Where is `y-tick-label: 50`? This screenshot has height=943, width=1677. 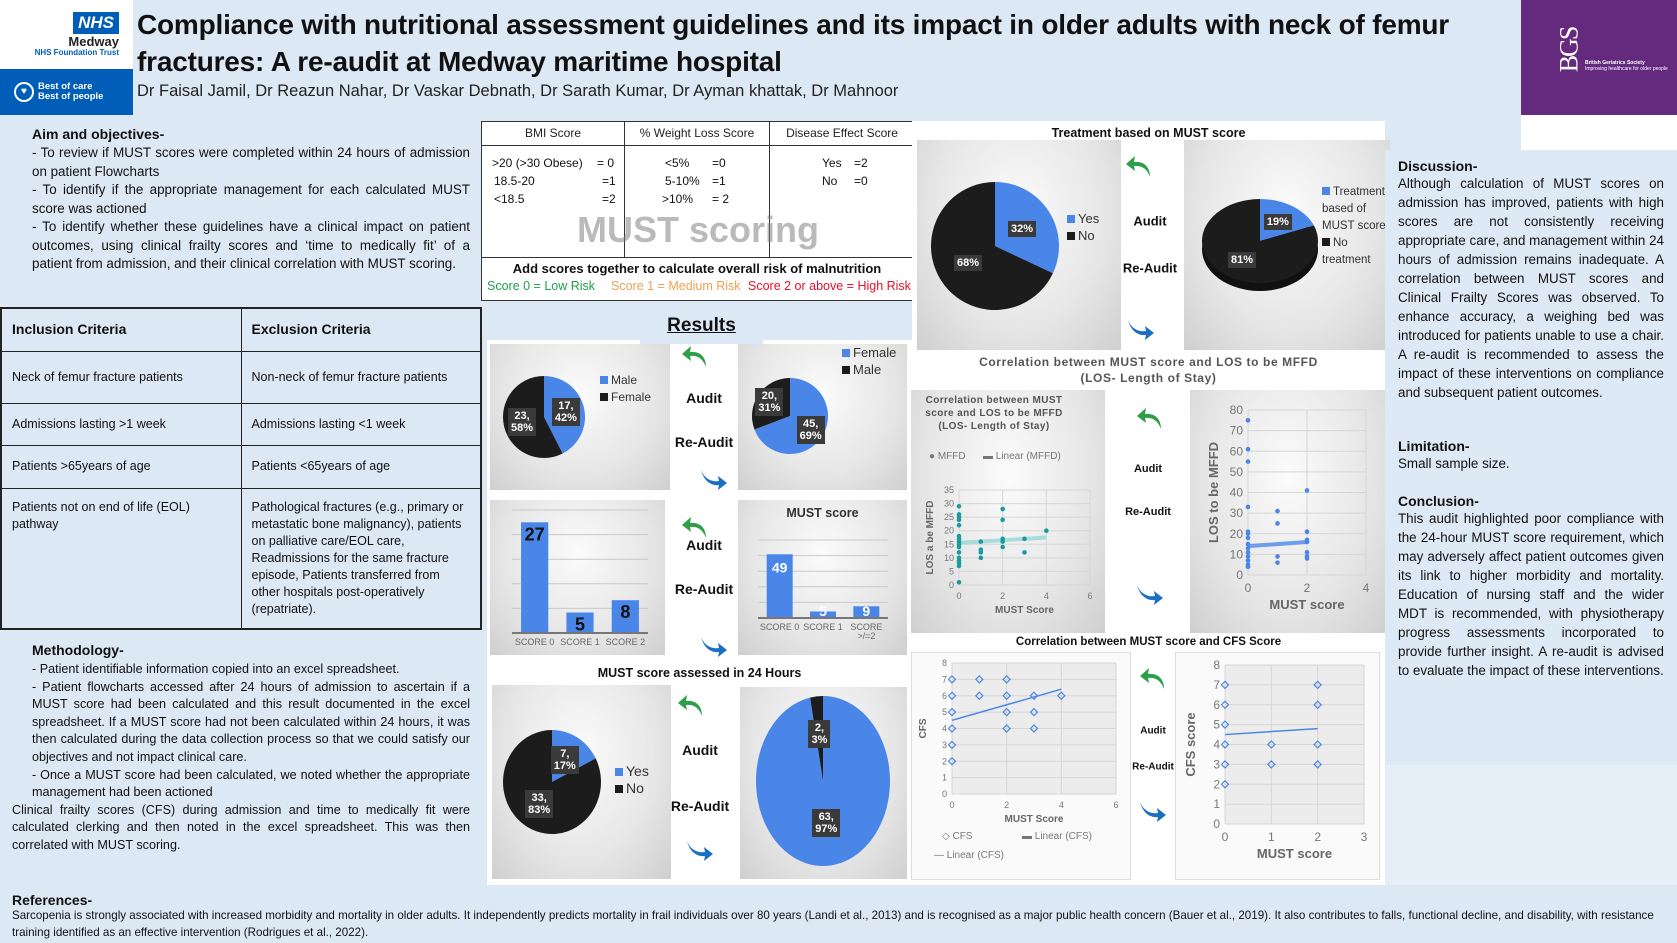
y-tick-label: 50 is located at coordinates (1237, 472).